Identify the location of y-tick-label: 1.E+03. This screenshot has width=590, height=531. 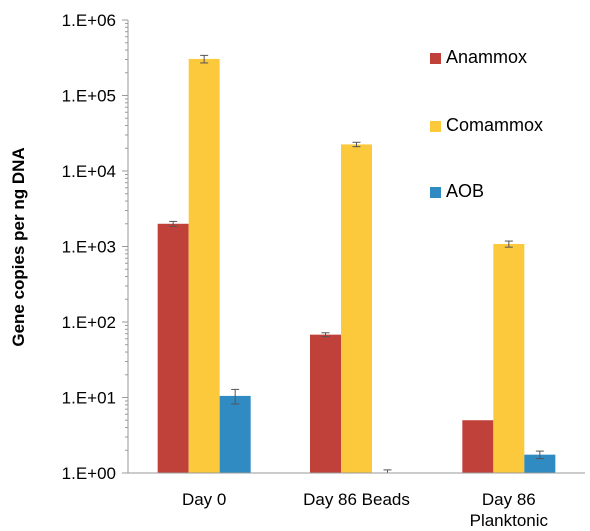
(89, 247).